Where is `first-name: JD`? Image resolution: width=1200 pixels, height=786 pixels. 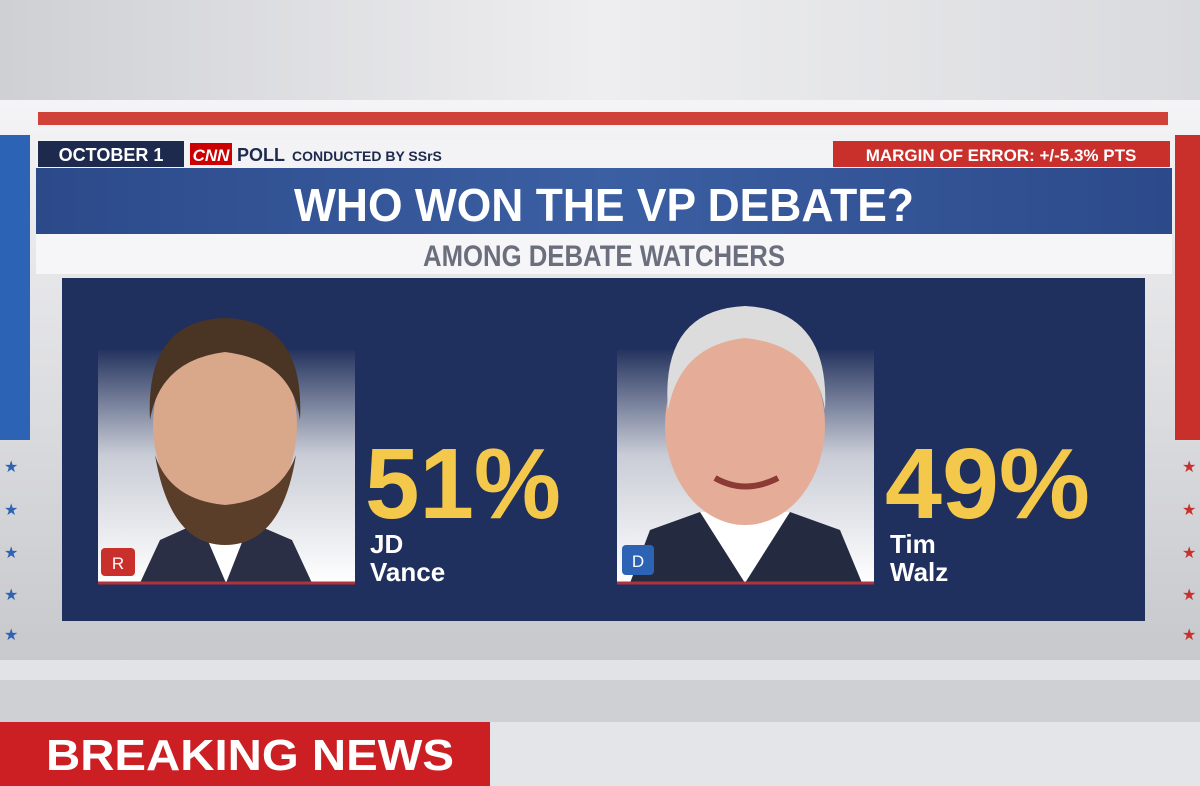
first-name: JD is located at coordinates (386, 544).